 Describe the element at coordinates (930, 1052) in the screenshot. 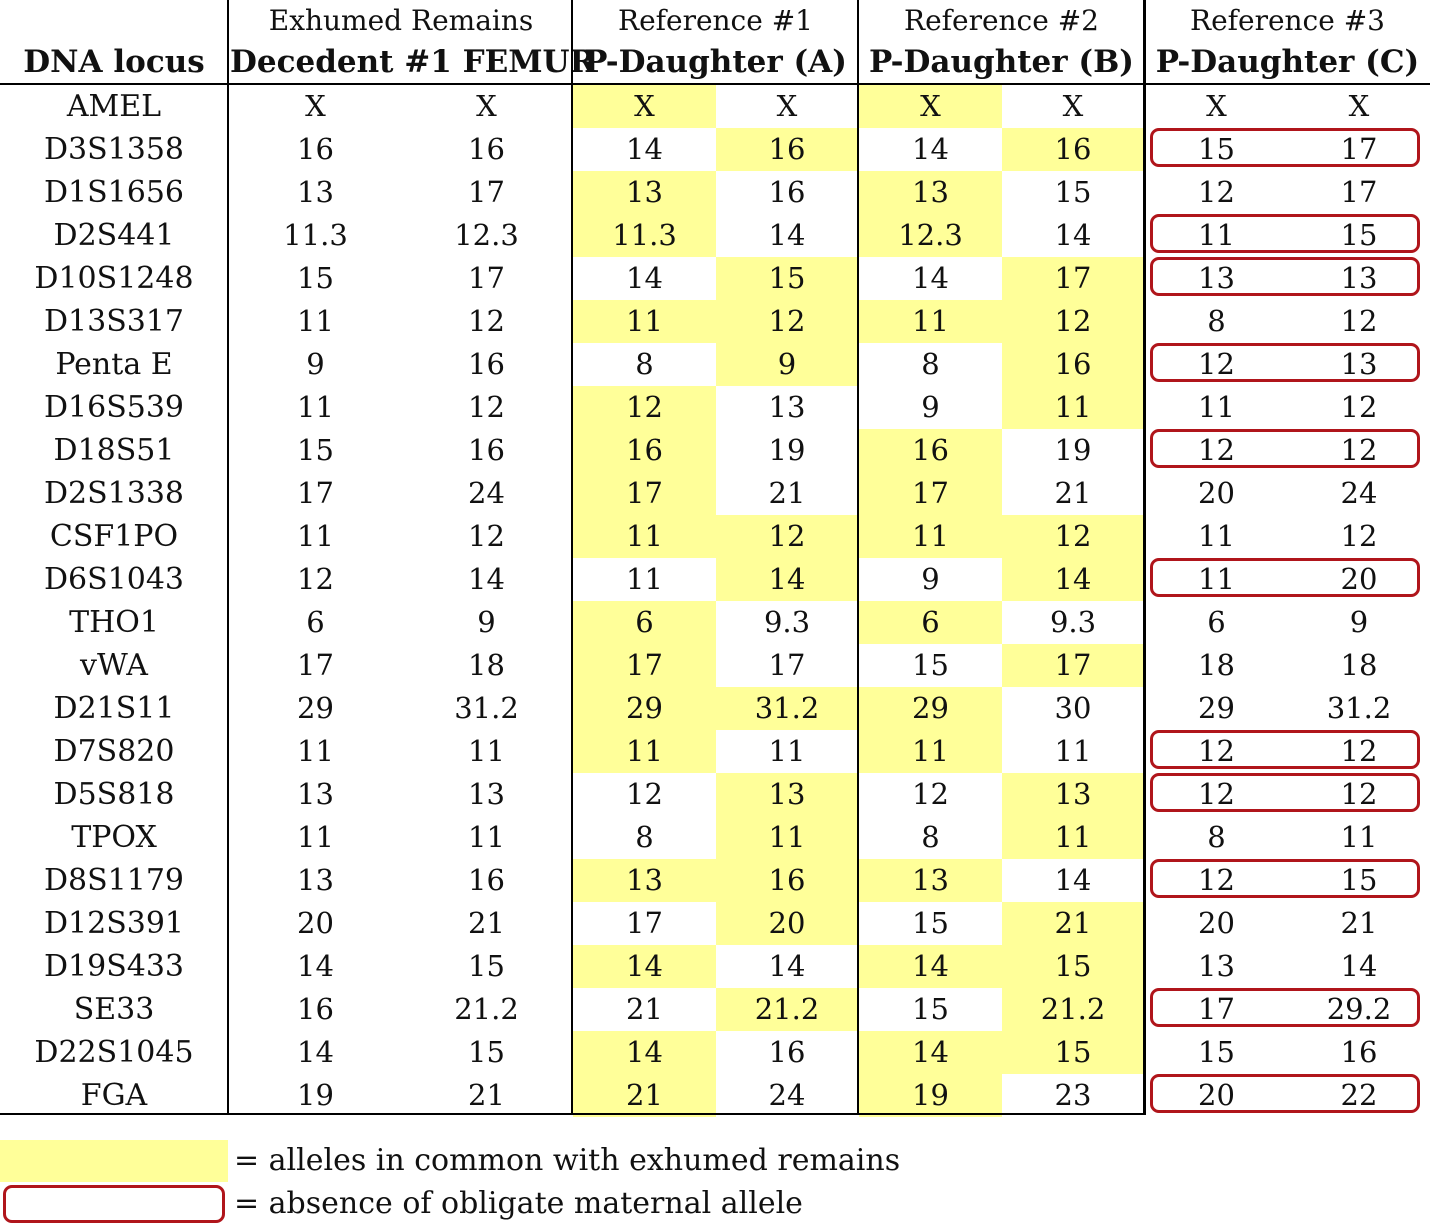

I see `ref2-allele-shared: 14` at that location.